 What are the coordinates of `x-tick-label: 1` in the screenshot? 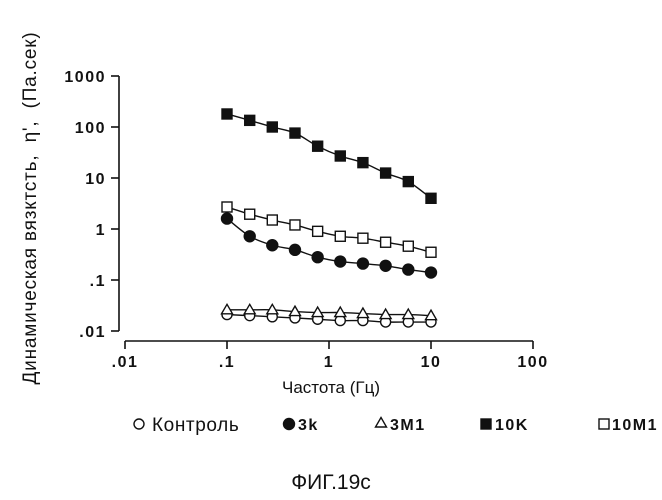 It's located at (329, 362).